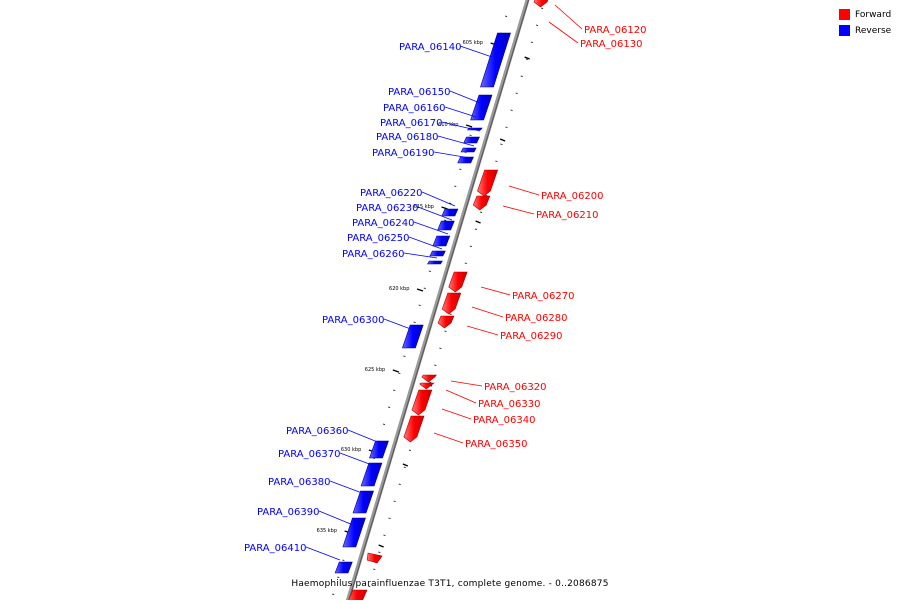  I want to click on gene-label-para_06360: PARA_06360, so click(317, 431).